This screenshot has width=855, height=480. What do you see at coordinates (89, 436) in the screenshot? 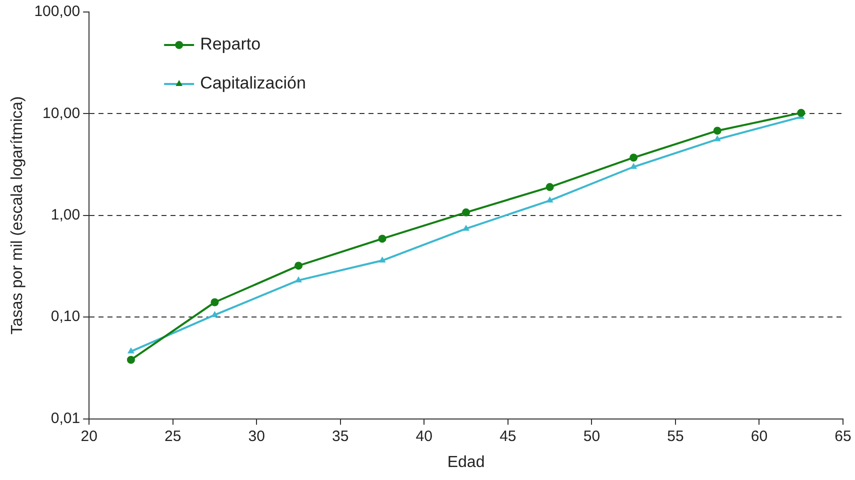
I see `x-tick-label: 20` at bounding box center [89, 436].